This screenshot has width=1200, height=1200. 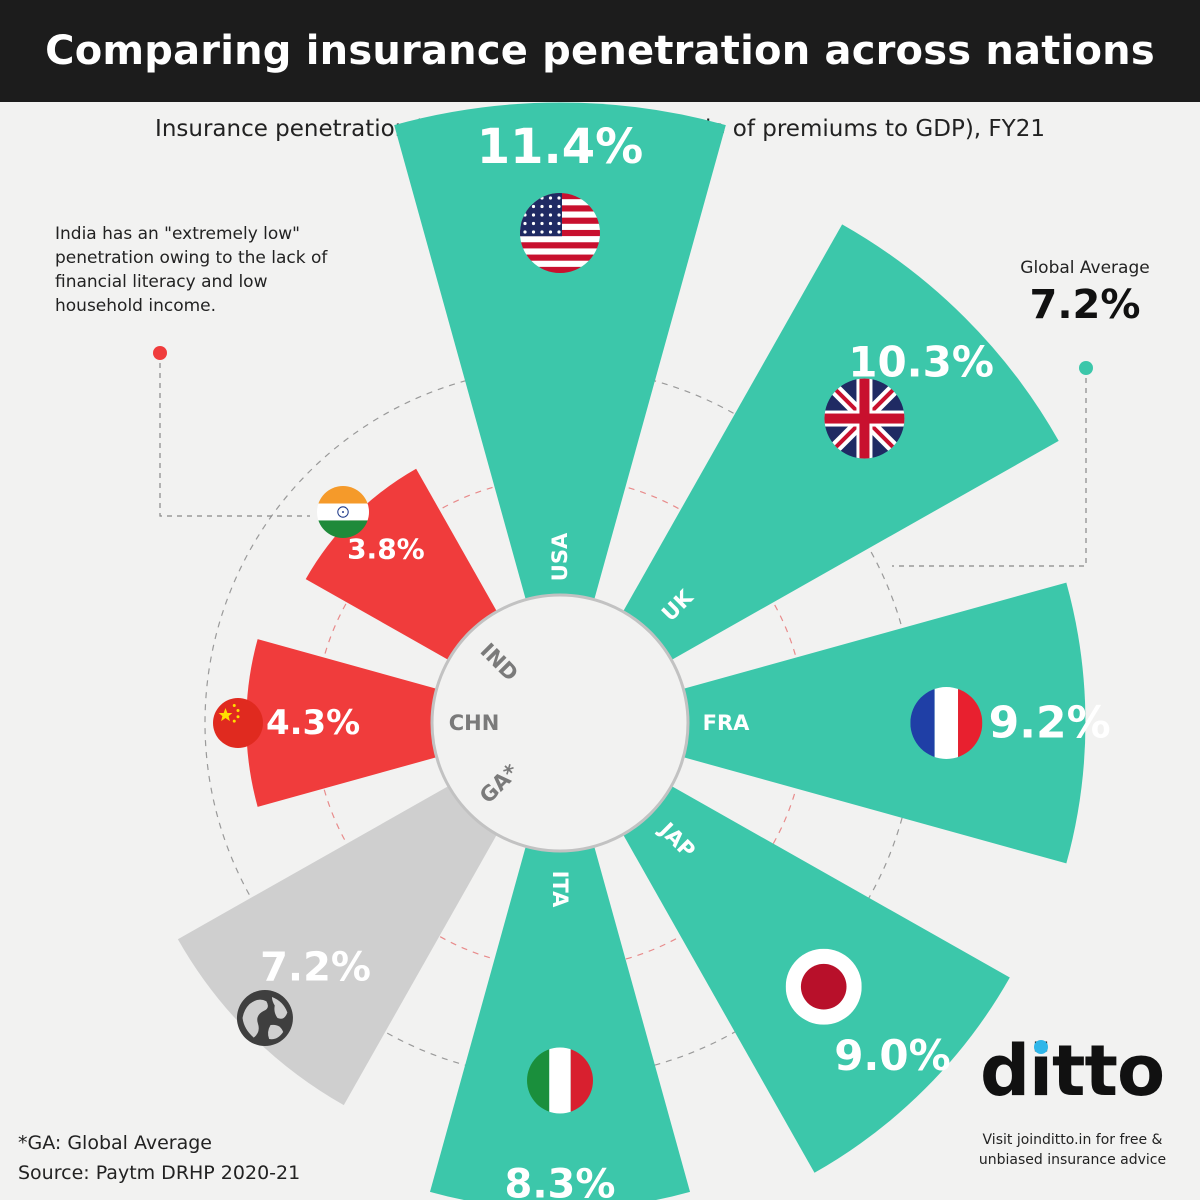 I want to click on global-average-value: 7.2%, so click(x=1085, y=305).